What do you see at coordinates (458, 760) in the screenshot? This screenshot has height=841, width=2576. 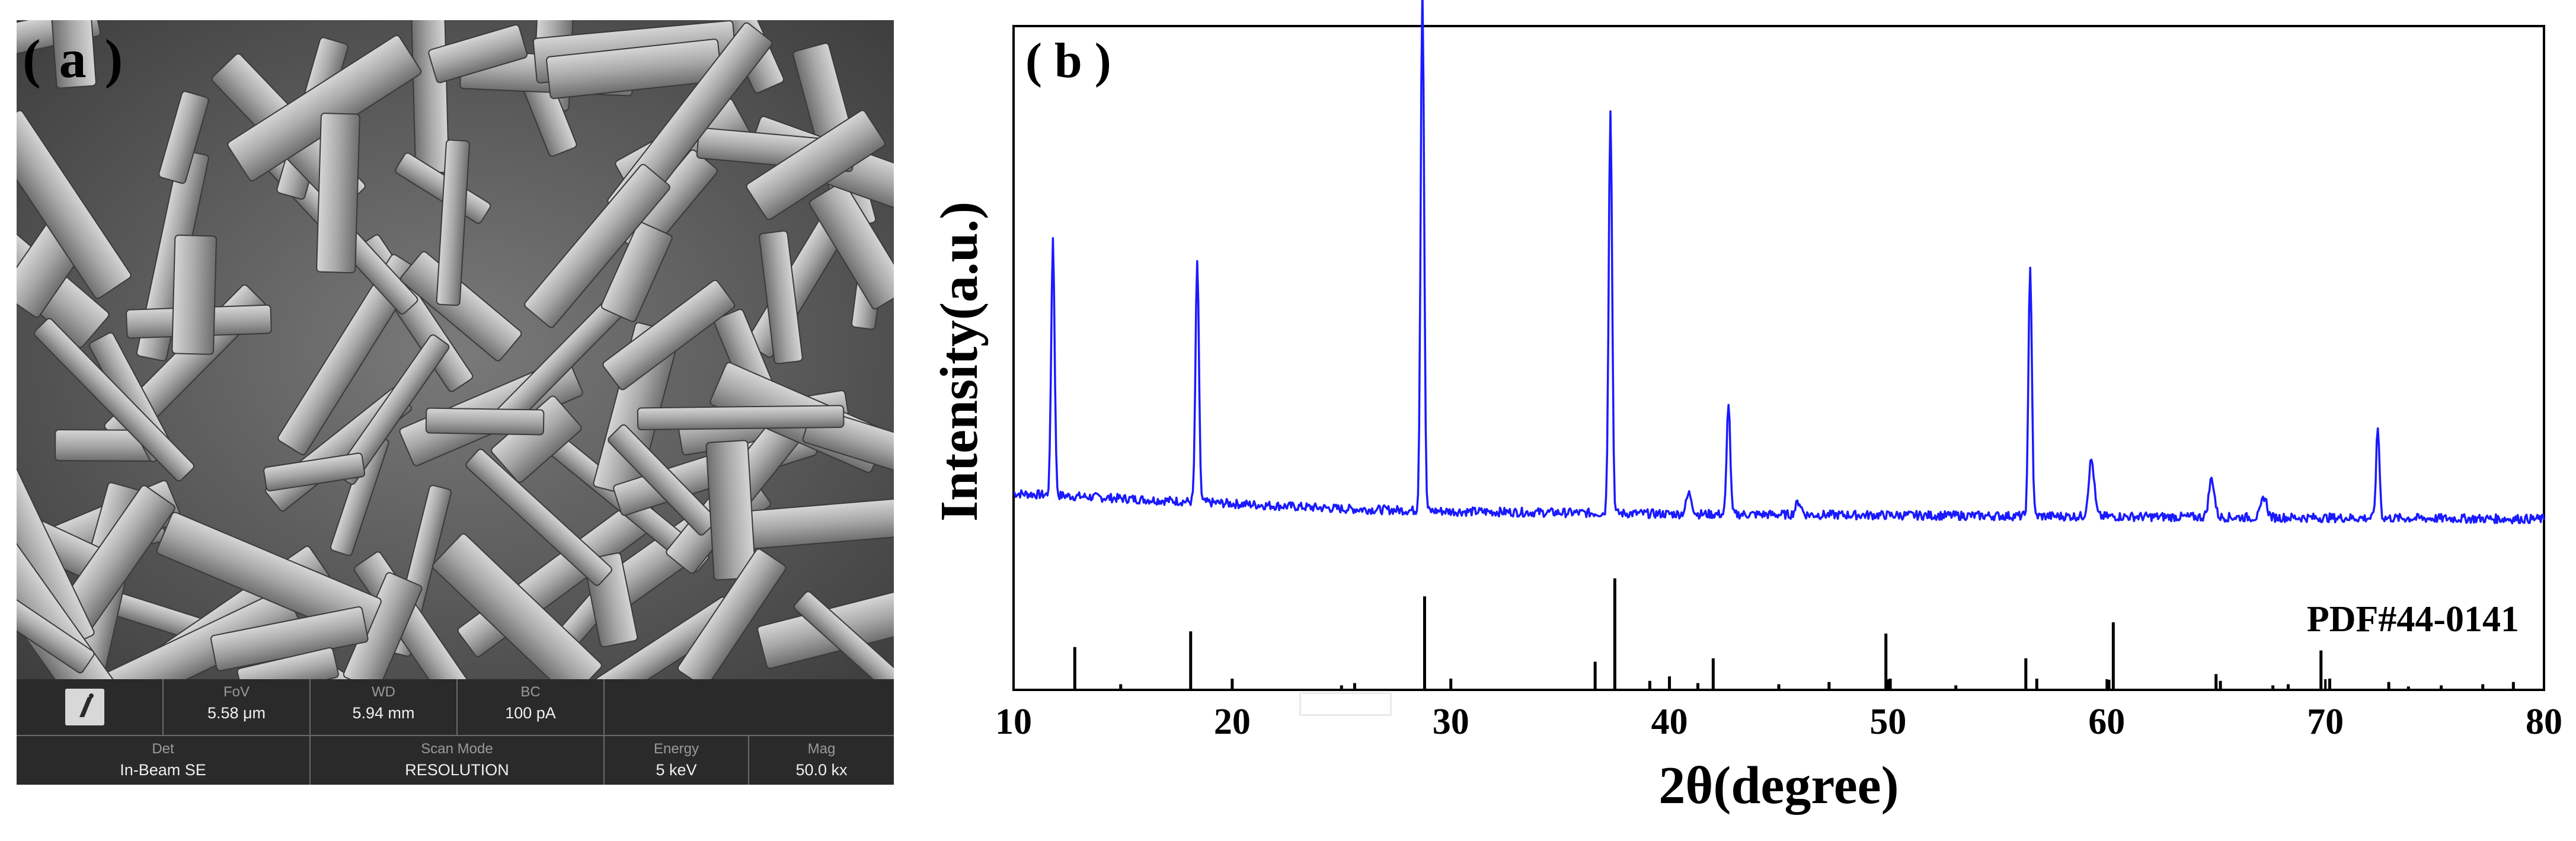 I see `scan-mode-cell: Scan Mode RESOLUTION` at bounding box center [458, 760].